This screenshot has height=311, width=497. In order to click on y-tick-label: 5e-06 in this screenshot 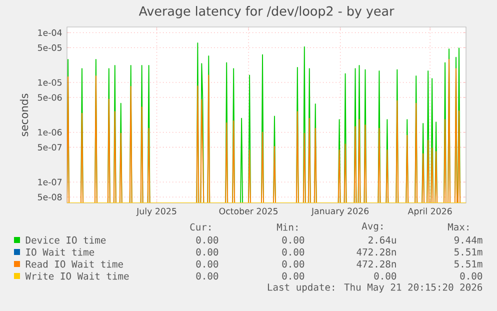, I will do `click(50, 97)`.